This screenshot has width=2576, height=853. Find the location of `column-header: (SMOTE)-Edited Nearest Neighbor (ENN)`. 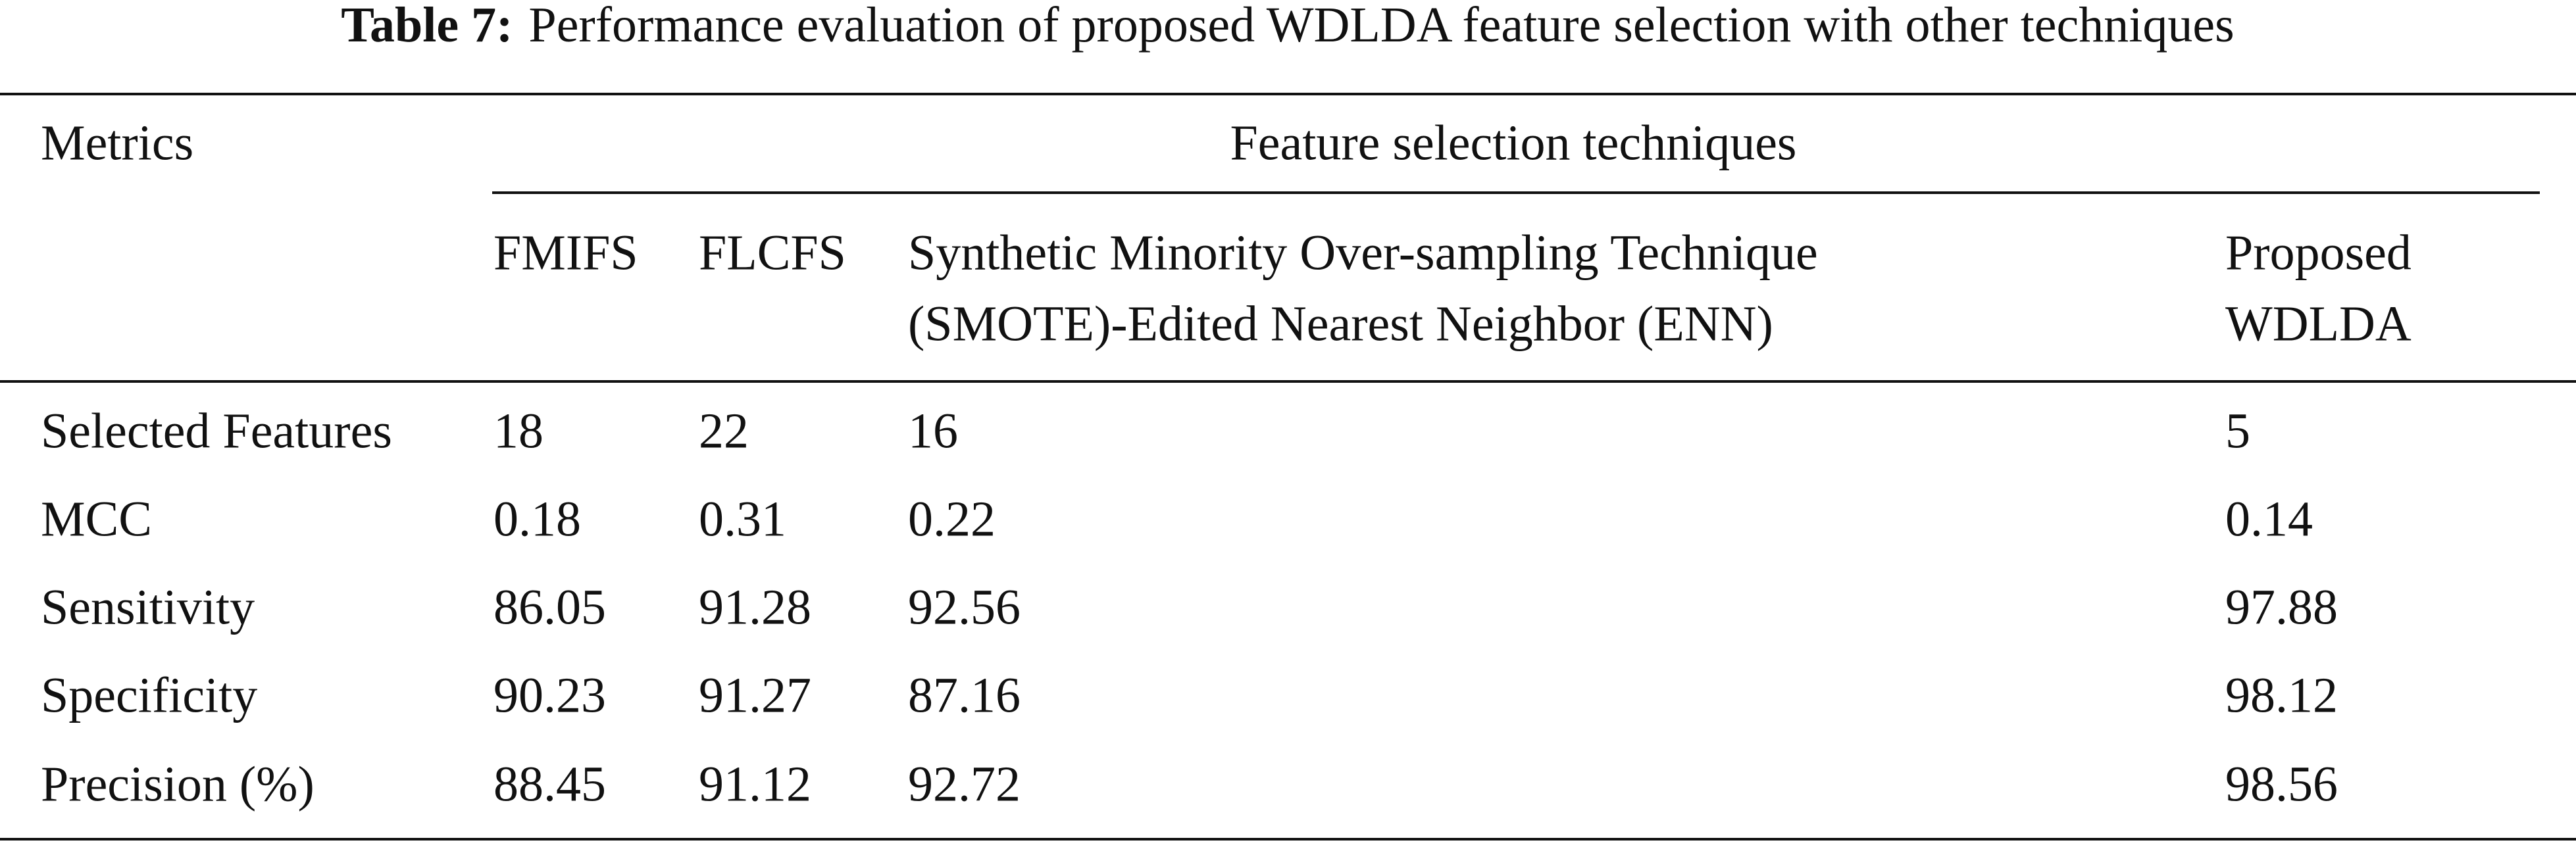

column-header: (SMOTE)-Edited Nearest Neighbor (ENN) is located at coordinates (1340, 323).